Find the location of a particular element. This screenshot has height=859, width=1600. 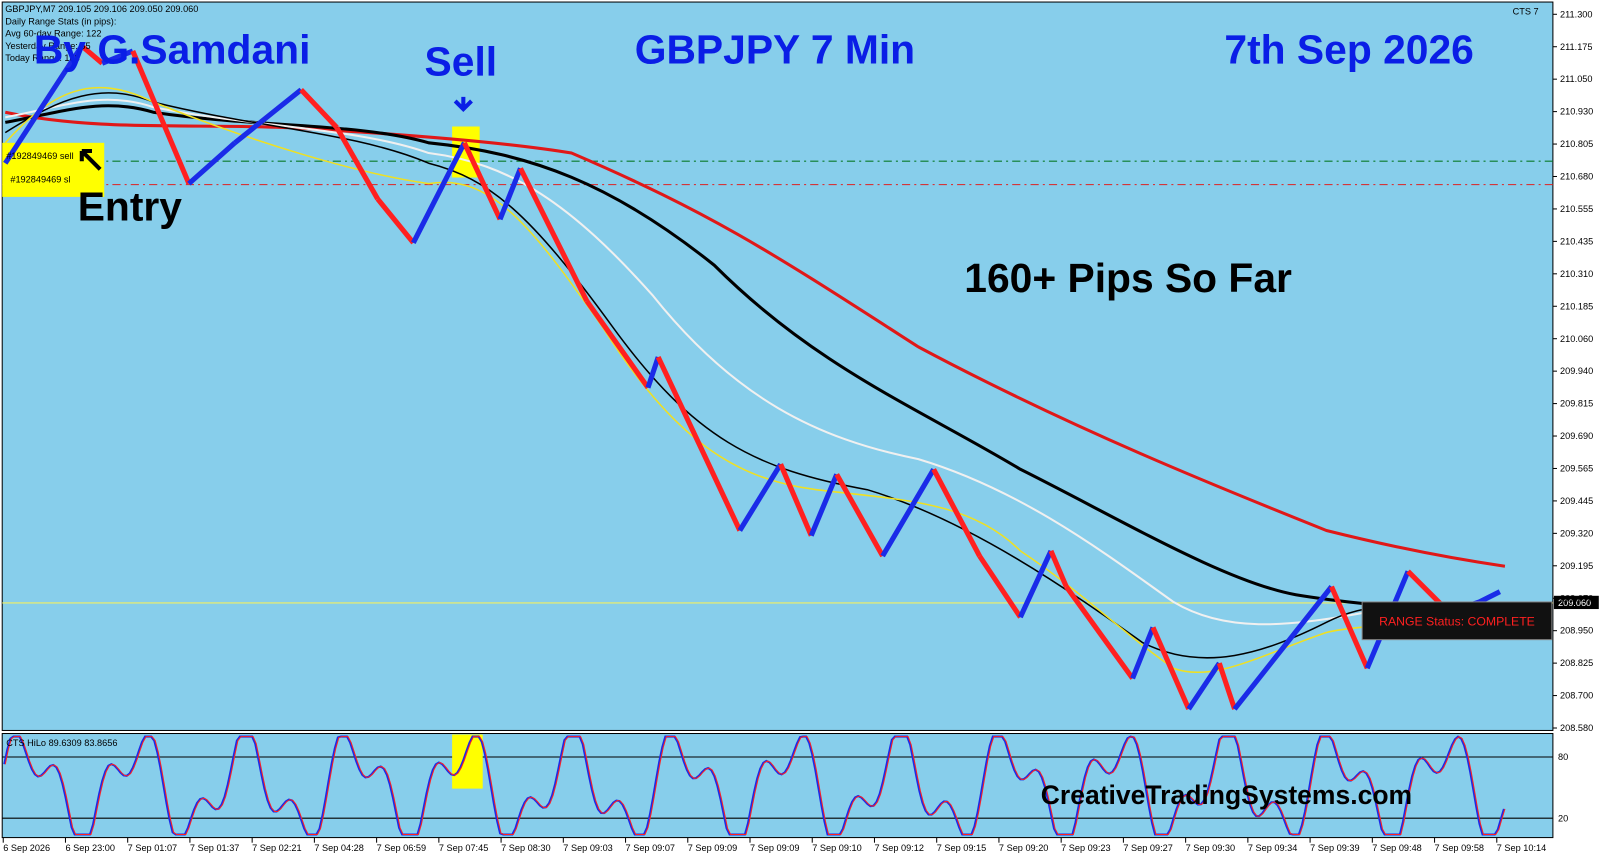

current-price: 209.060 is located at coordinates (1574, 603).